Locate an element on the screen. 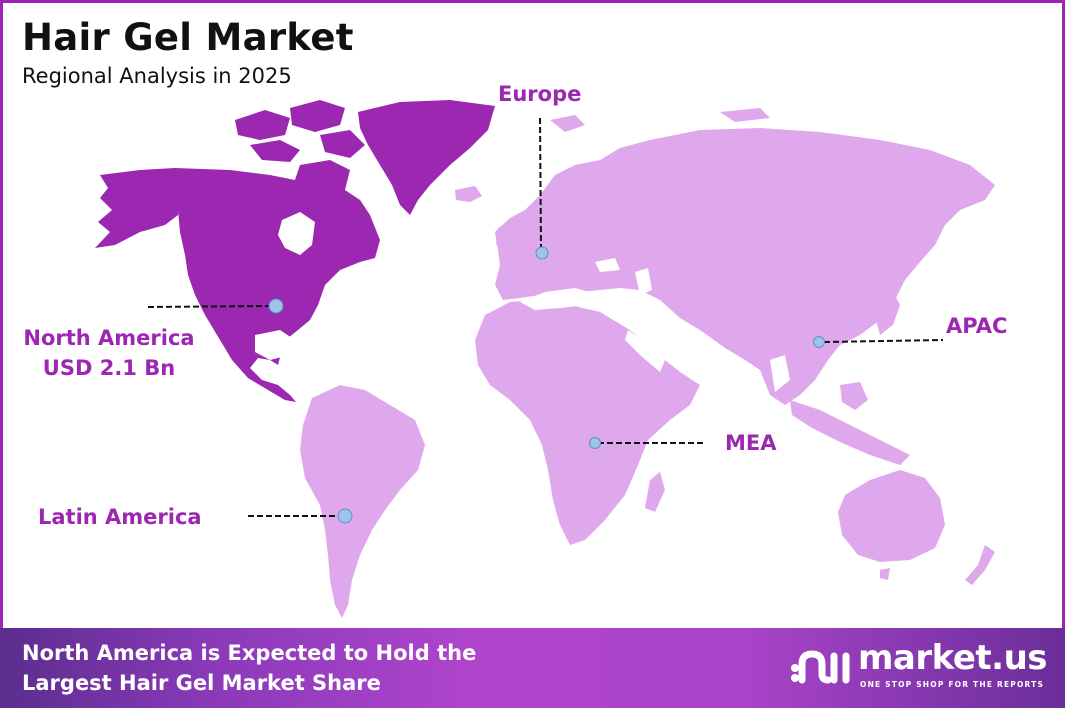 The image size is (1065, 708). marker-mea is located at coordinates (595, 443).